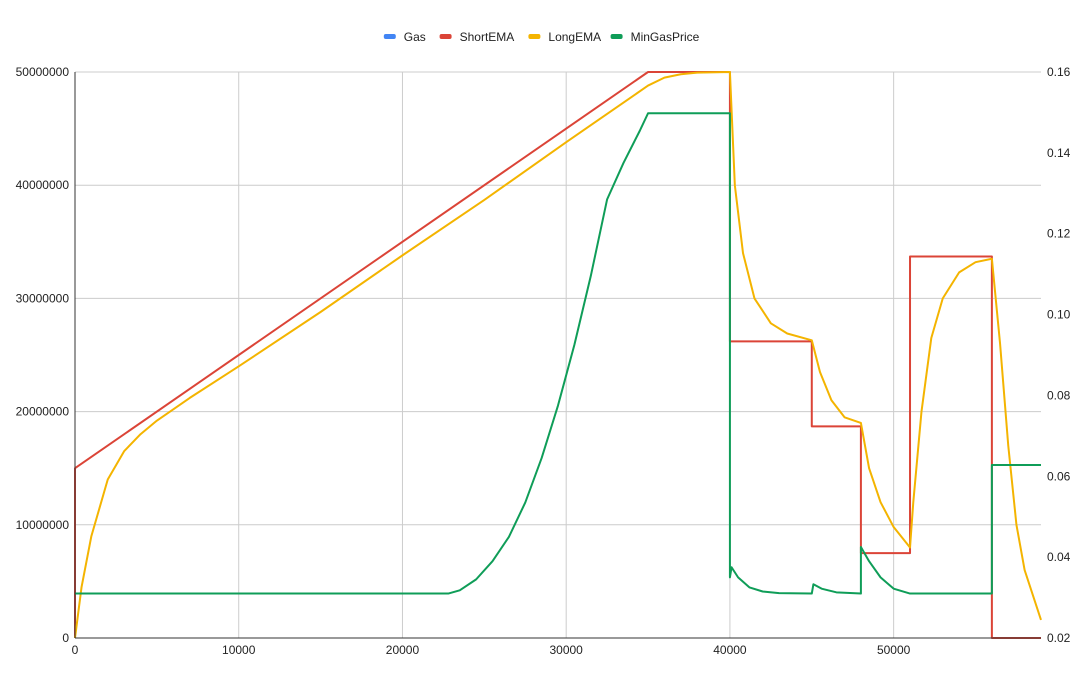 Image resolution: width=1087 pixels, height=681 pixels. I want to click on y-left-tick-label: 30000000, so click(43, 298).